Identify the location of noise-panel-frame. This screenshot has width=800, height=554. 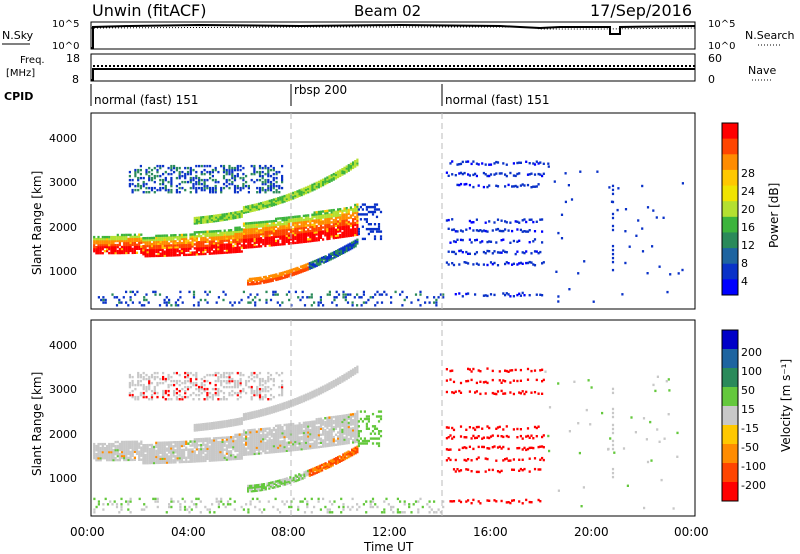
(393, 35).